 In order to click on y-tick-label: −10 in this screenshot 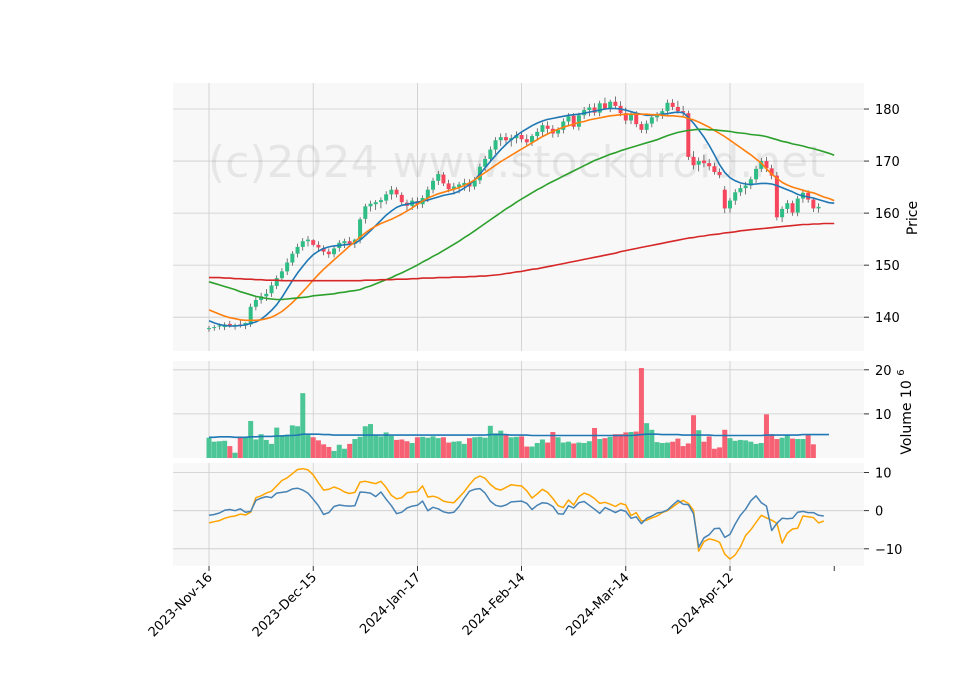, I will do `click(888, 550)`.